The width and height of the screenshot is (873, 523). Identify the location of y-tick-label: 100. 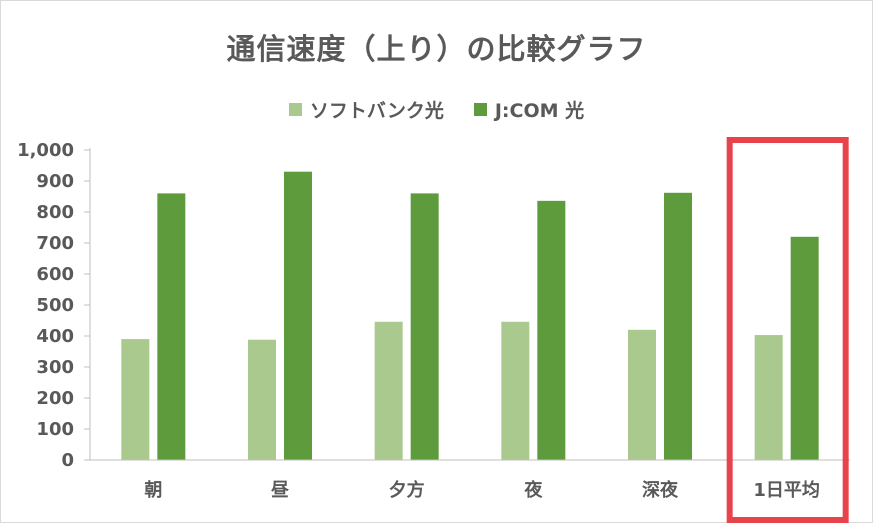
(55, 429).